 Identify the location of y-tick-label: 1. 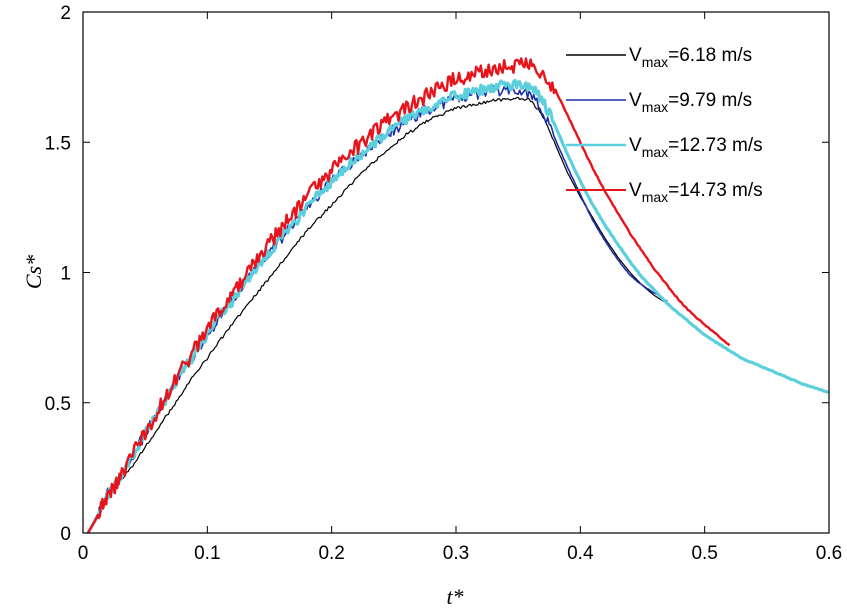
(65, 274).